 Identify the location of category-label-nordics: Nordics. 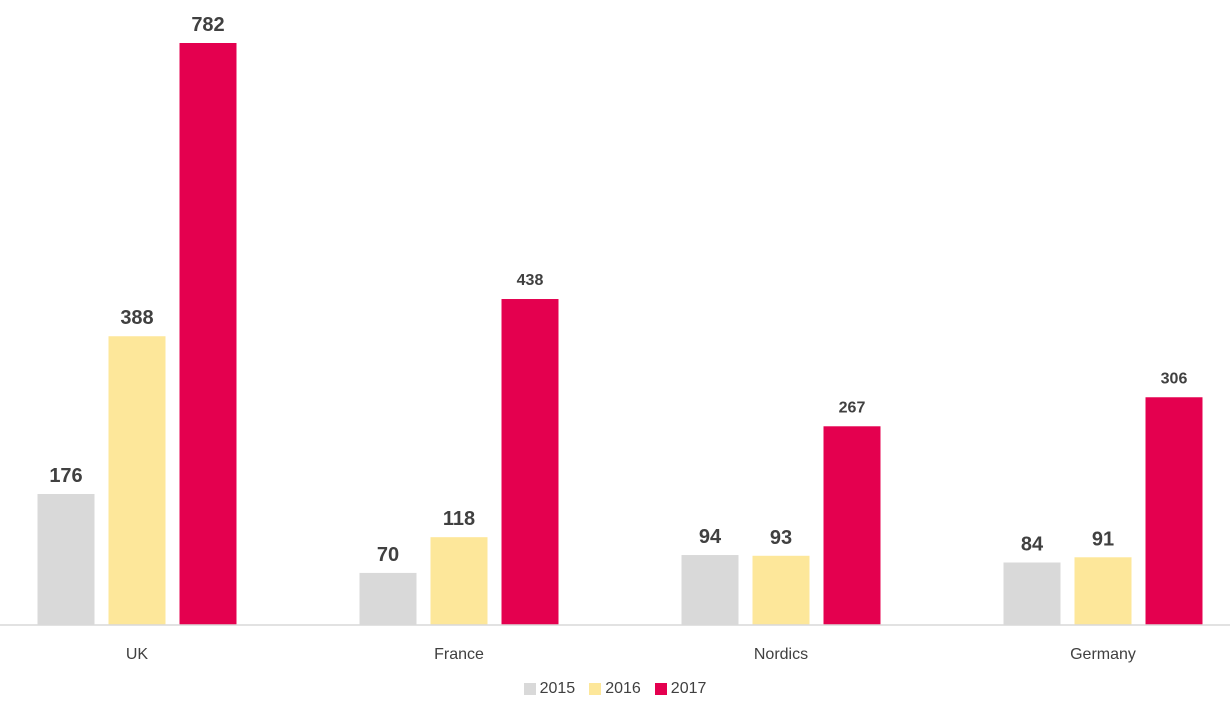
(781, 654).